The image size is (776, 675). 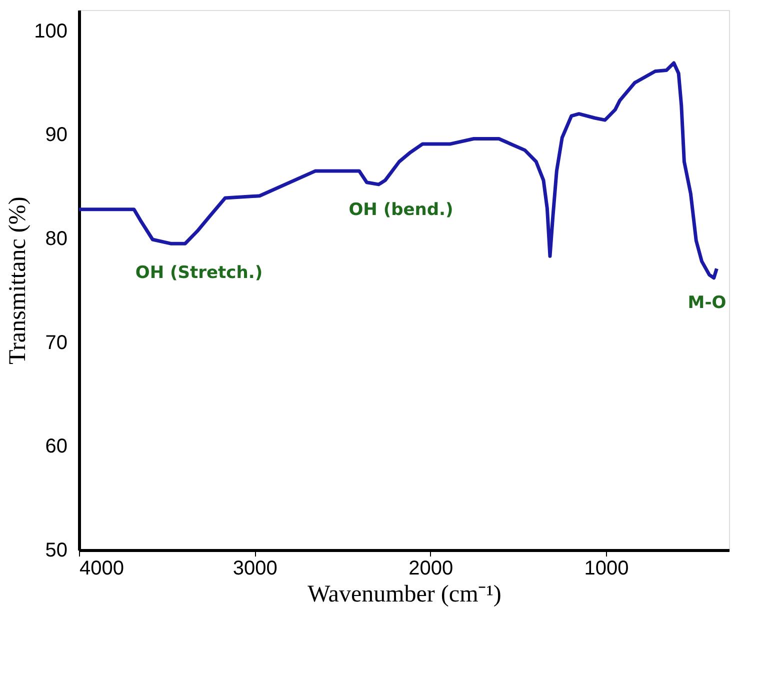 I want to click on y-tick-label: 80, so click(x=56, y=239).